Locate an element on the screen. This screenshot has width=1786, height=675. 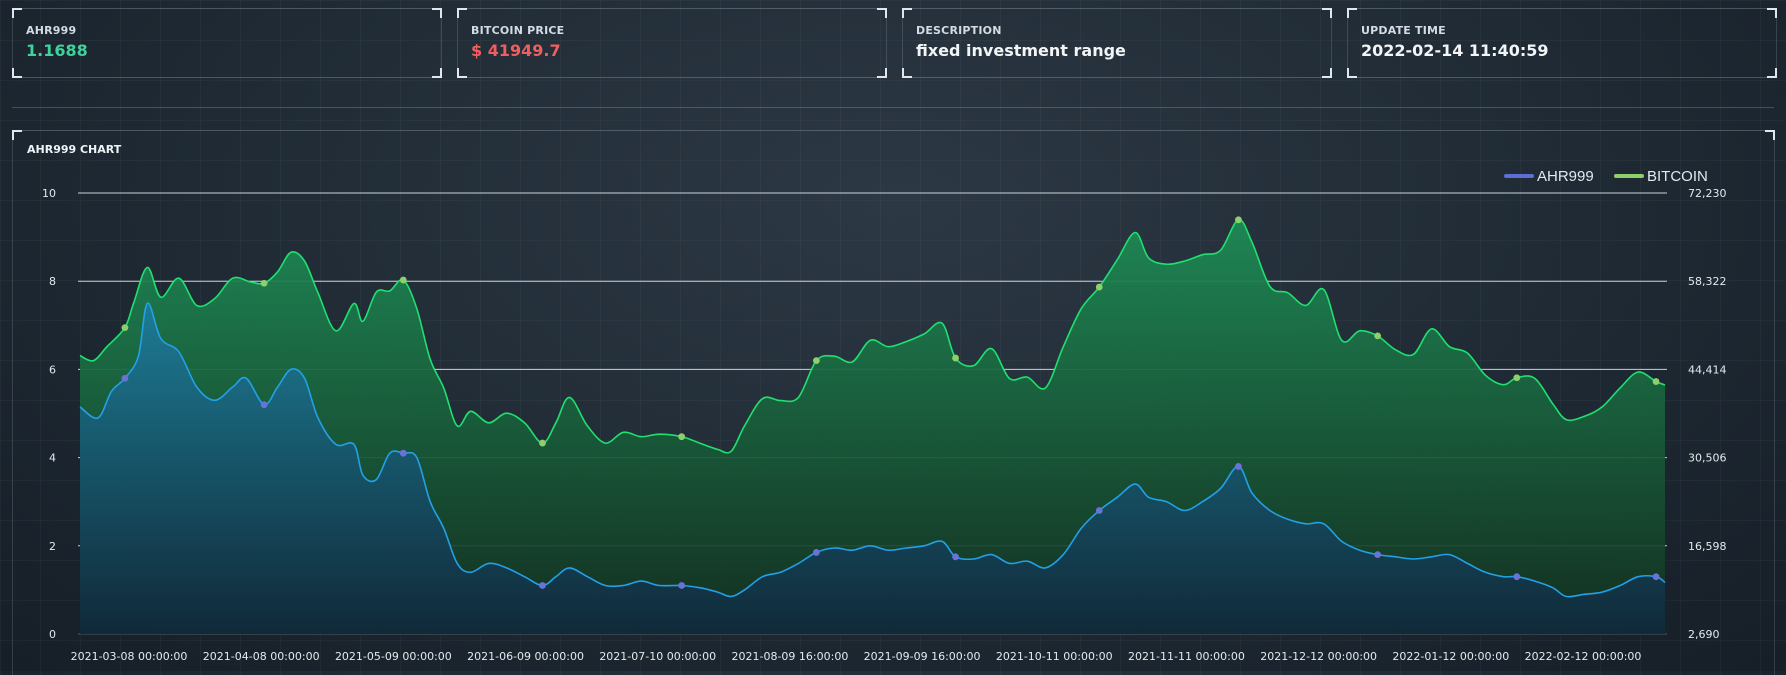
left-axis-tick-label: 10 is located at coordinates (49, 193).